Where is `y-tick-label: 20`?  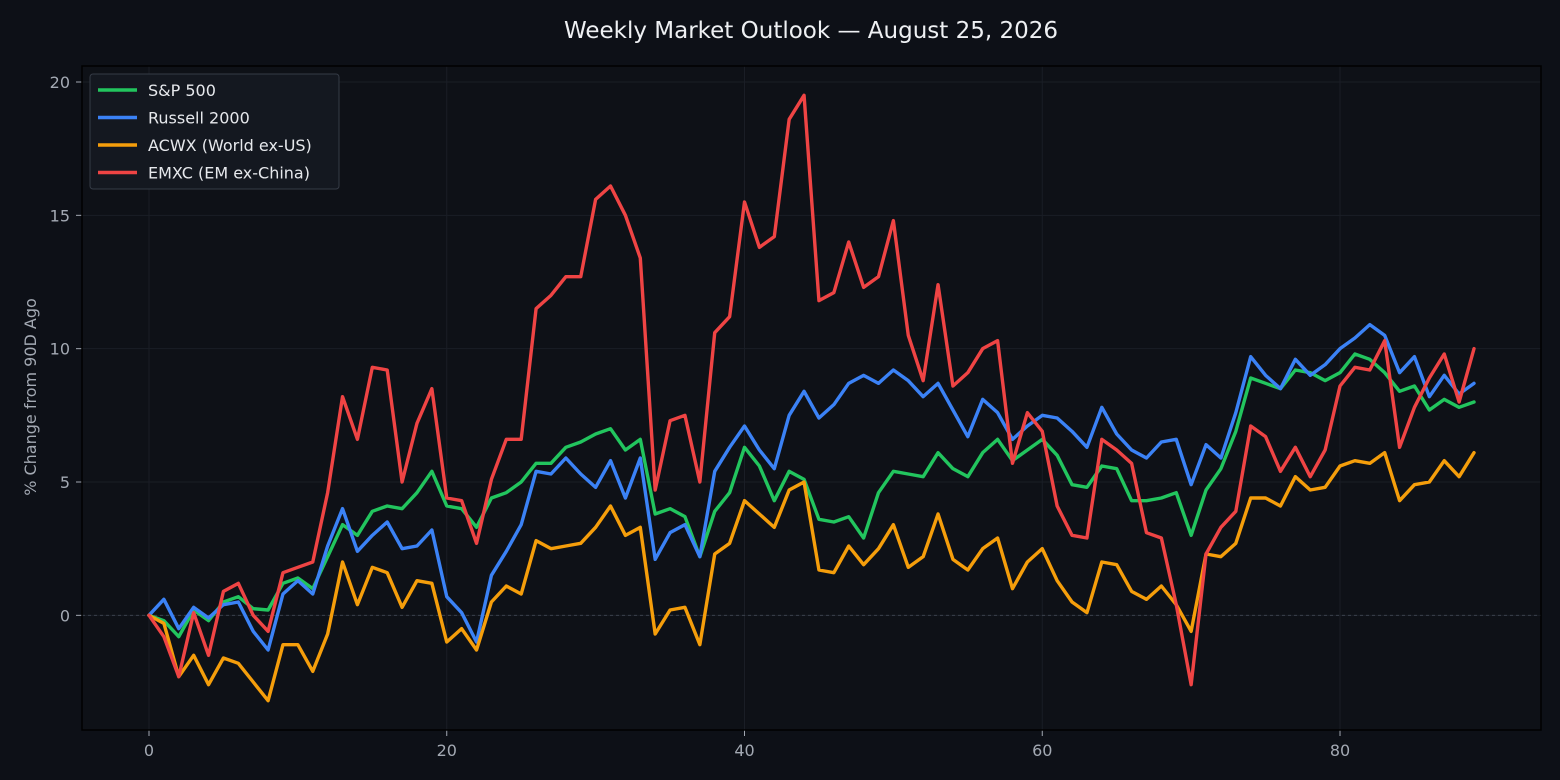
y-tick-label: 20 is located at coordinates (60, 82).